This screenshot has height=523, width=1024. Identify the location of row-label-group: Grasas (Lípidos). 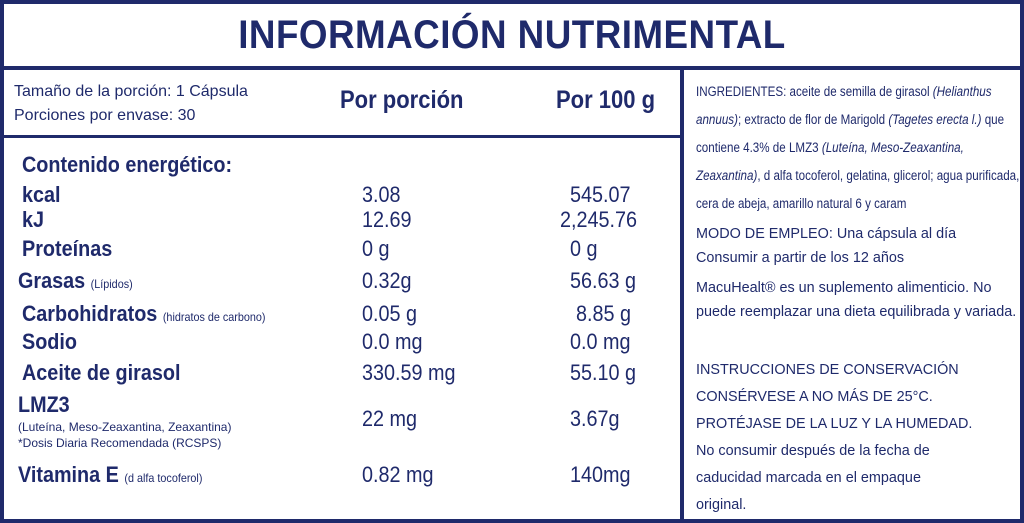
(75, 281).